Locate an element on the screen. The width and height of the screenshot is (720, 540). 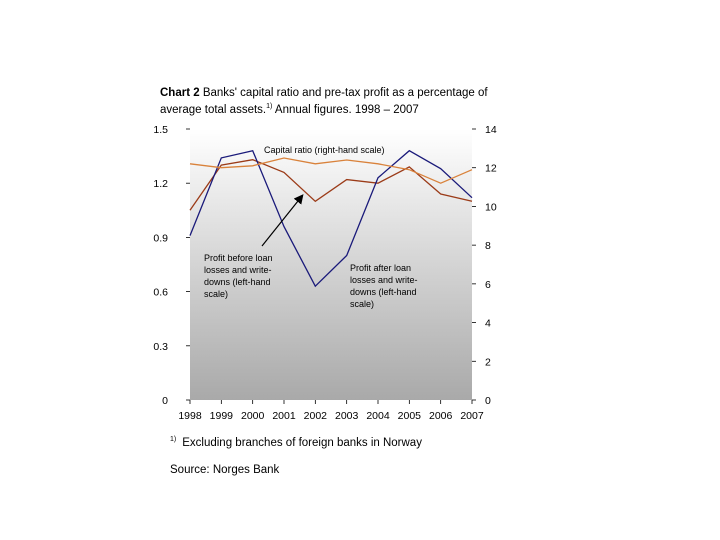
left-tick-label: 0.9 is located at coordinates (160, 238).